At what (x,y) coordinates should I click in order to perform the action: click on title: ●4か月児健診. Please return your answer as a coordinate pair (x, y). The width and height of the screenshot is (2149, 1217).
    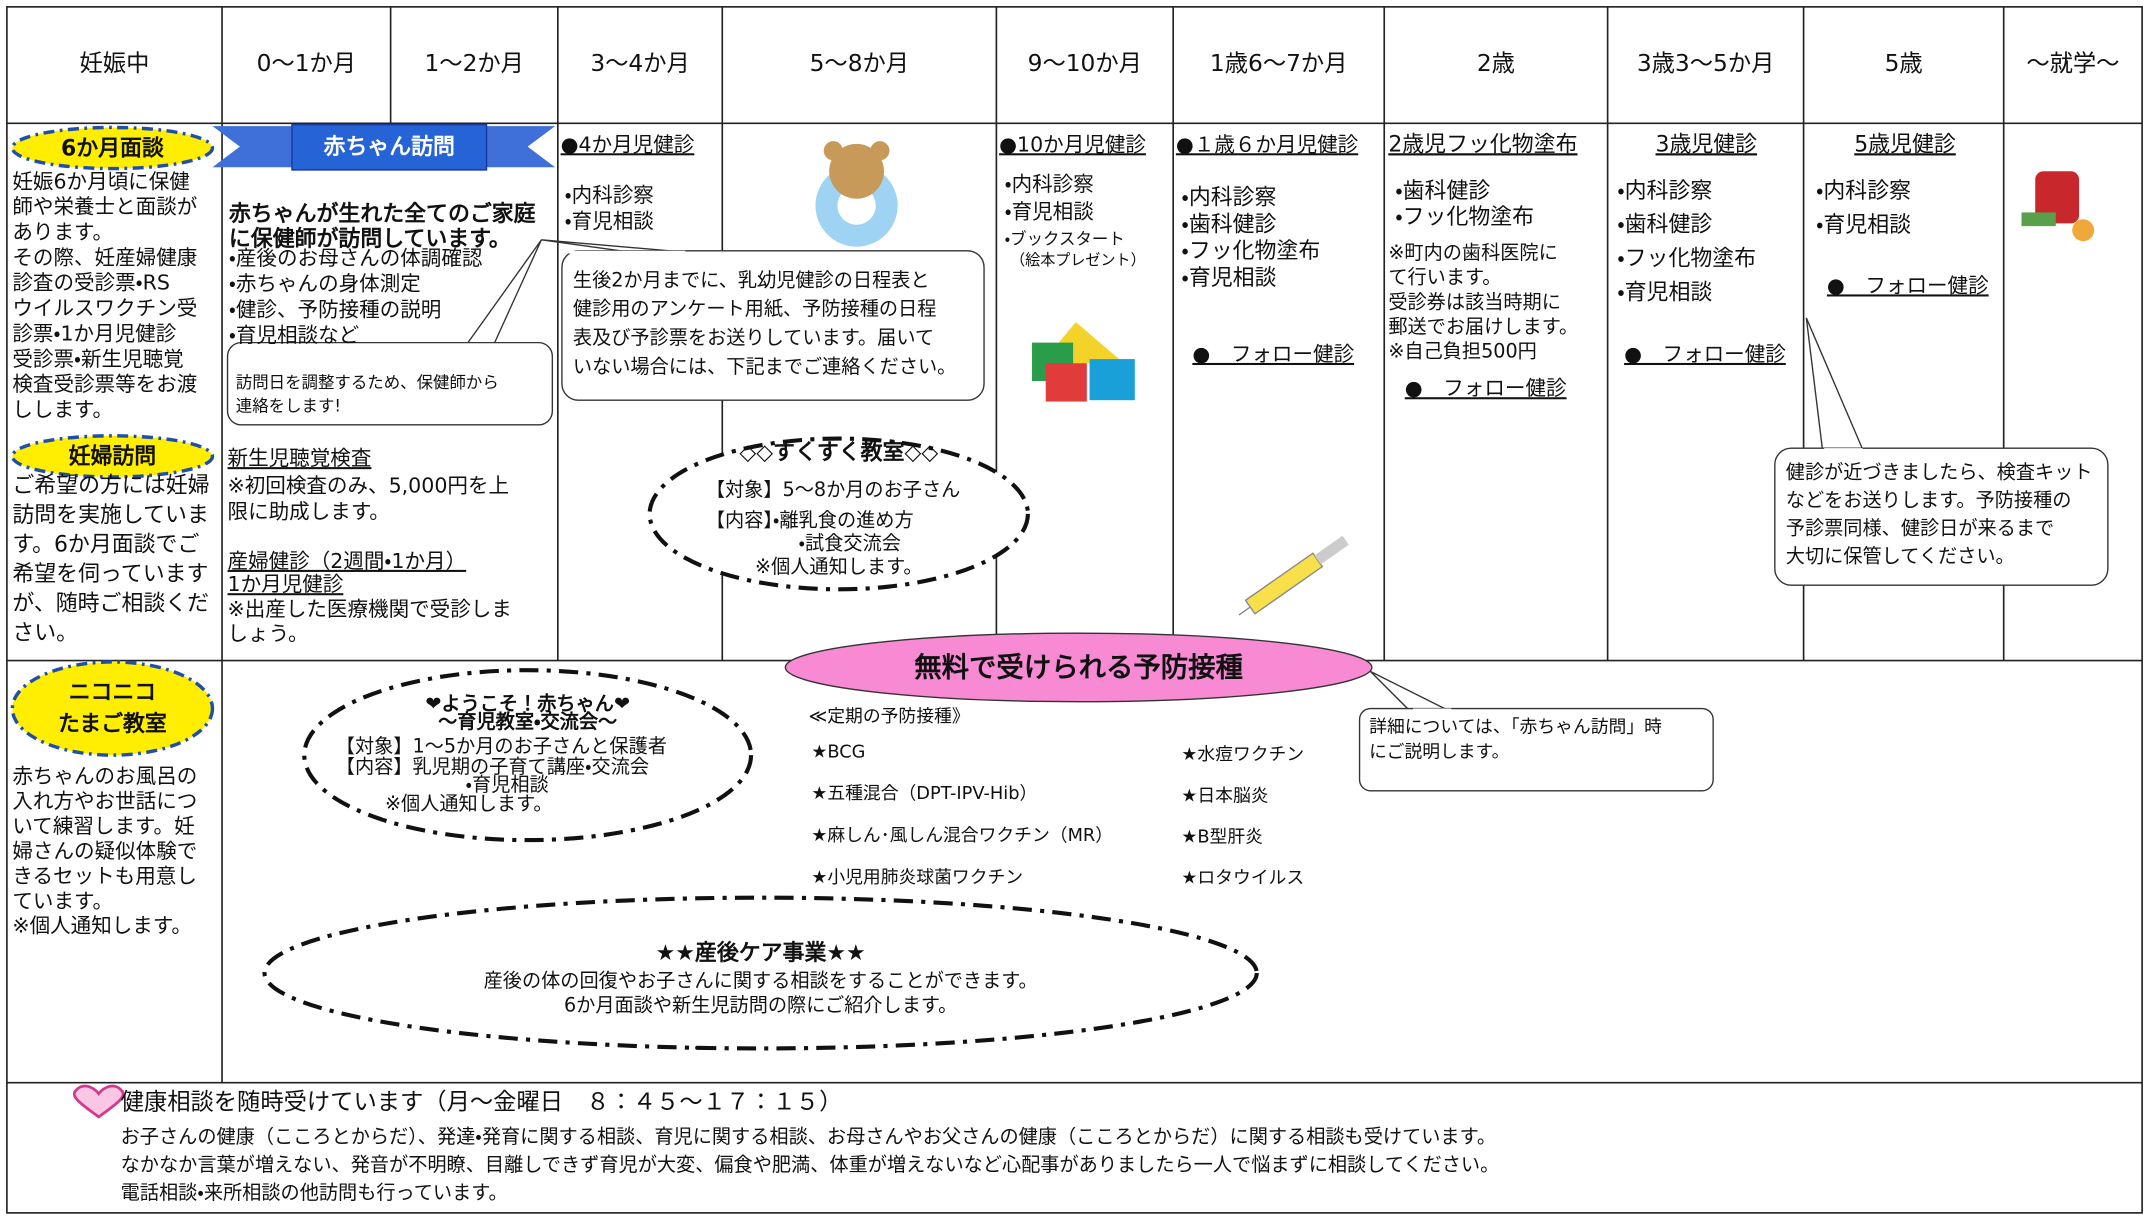
    Looking at the image, I should click on (628, 144).